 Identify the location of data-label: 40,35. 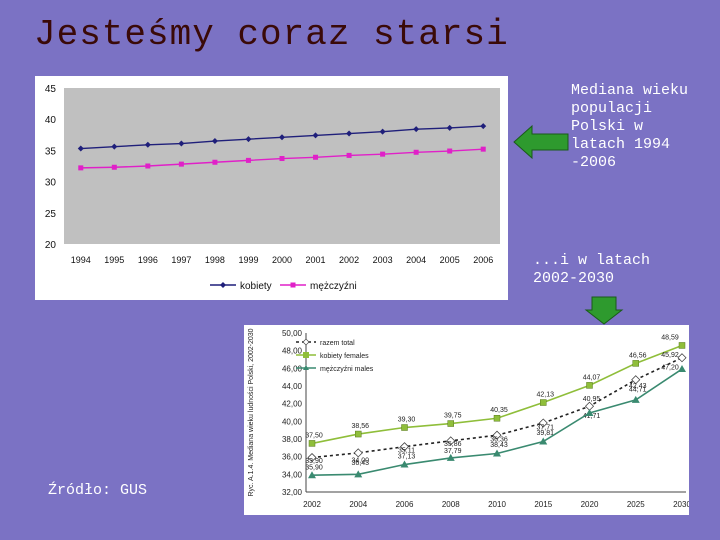
(499, 410).